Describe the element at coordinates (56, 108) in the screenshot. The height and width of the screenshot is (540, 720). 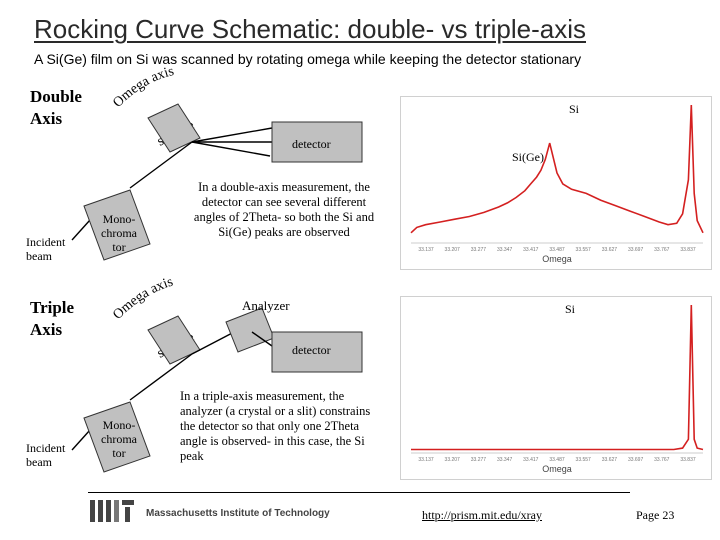
I see `double-axis-heading: Double Axis` at that location.